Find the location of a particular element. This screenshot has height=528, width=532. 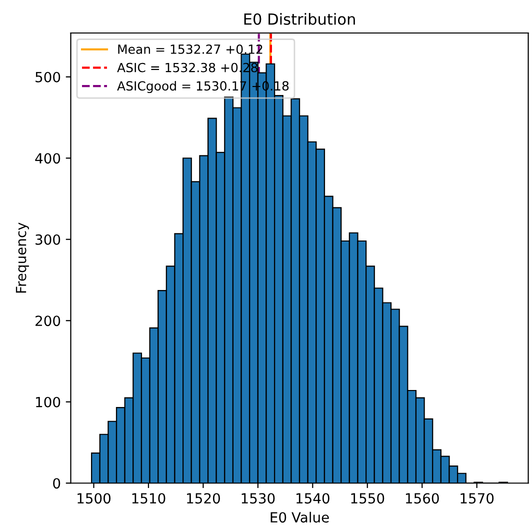

y-axis-title: Frequency is located at coordinates (22, 257).